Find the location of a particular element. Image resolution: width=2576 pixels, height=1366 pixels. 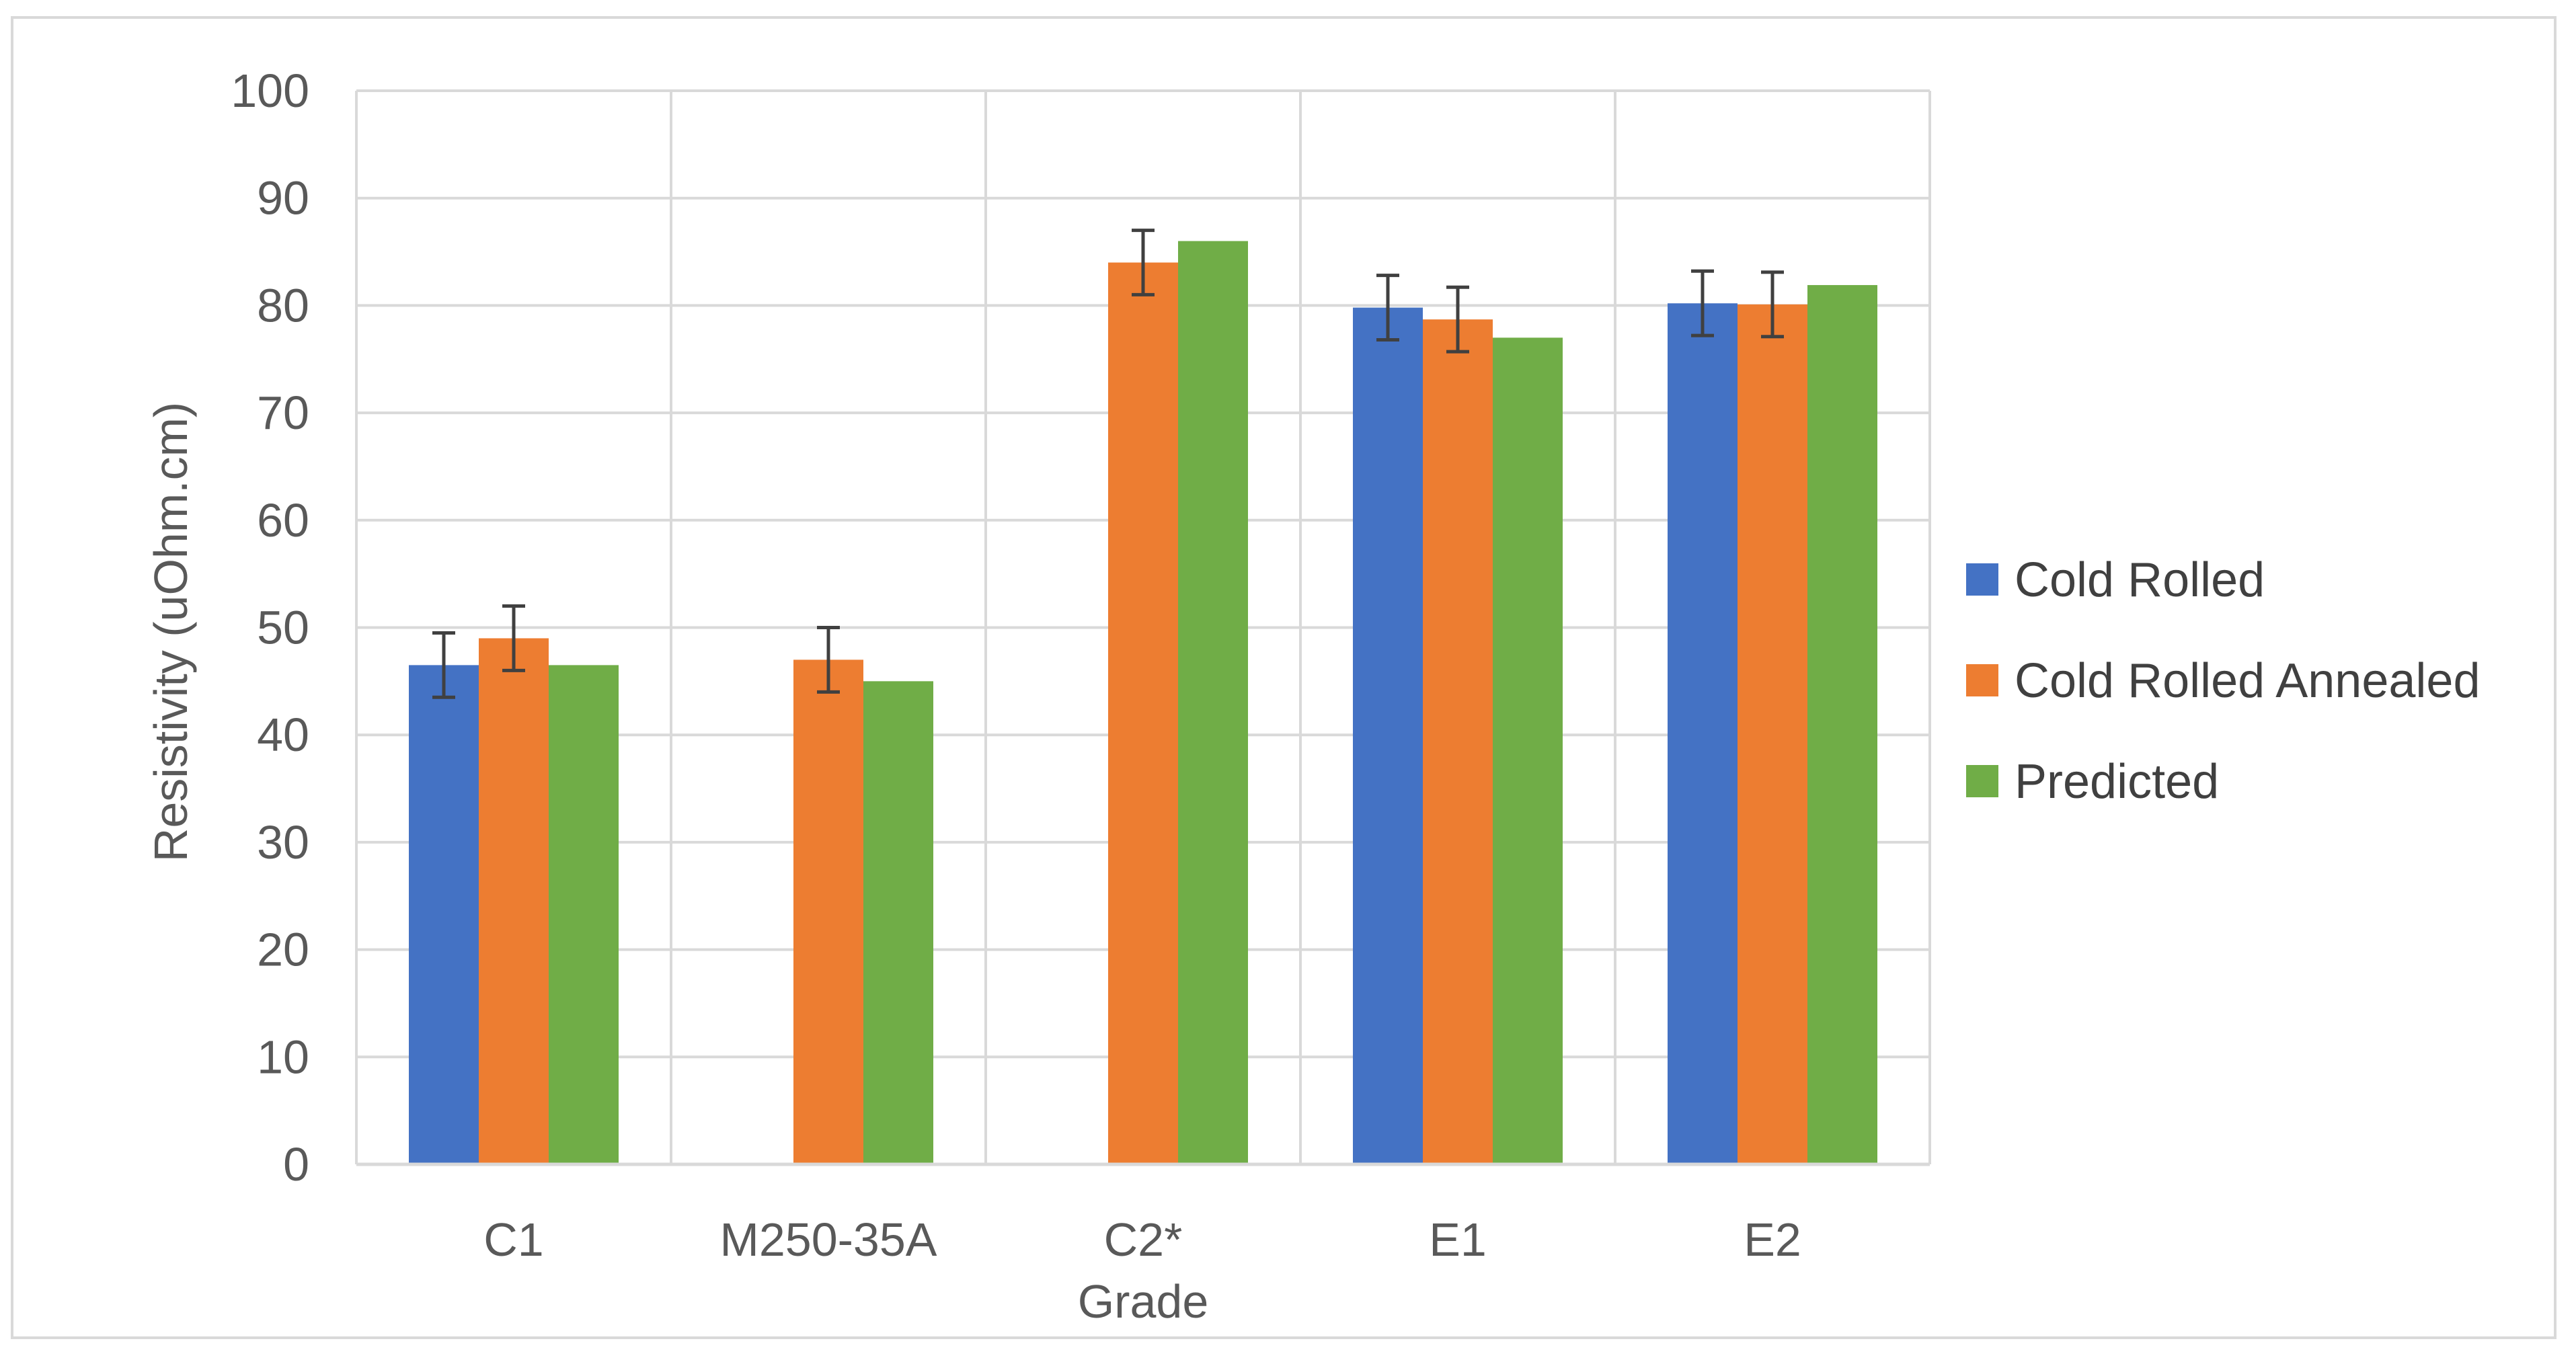

error-bar-cold-rolled-annealed-e2 is located at coordinates (1772, 304).